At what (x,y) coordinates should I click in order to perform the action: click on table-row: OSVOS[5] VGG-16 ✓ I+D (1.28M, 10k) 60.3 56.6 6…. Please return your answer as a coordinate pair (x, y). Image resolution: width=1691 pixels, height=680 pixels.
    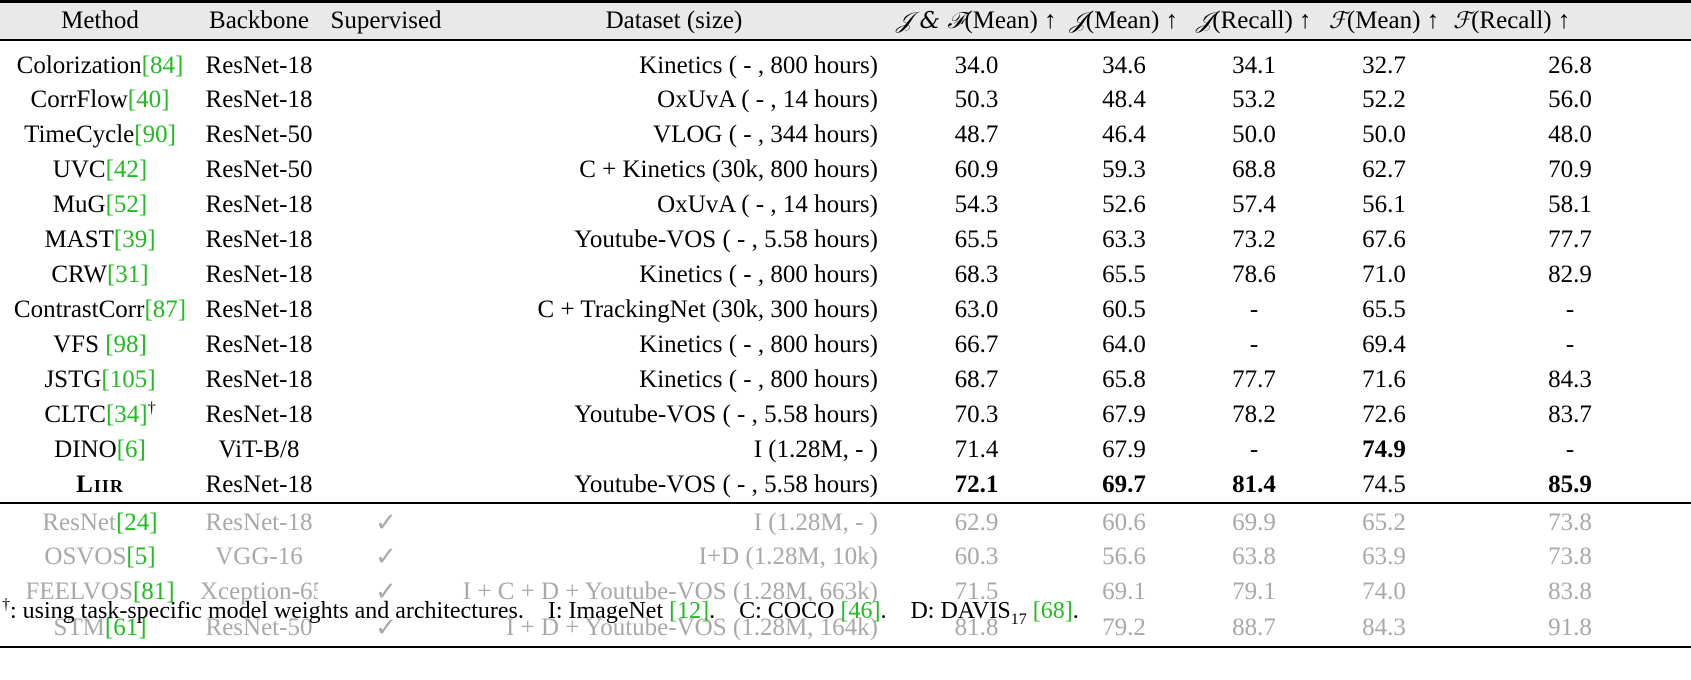
    Looking at the image, I should click on (845, 557).